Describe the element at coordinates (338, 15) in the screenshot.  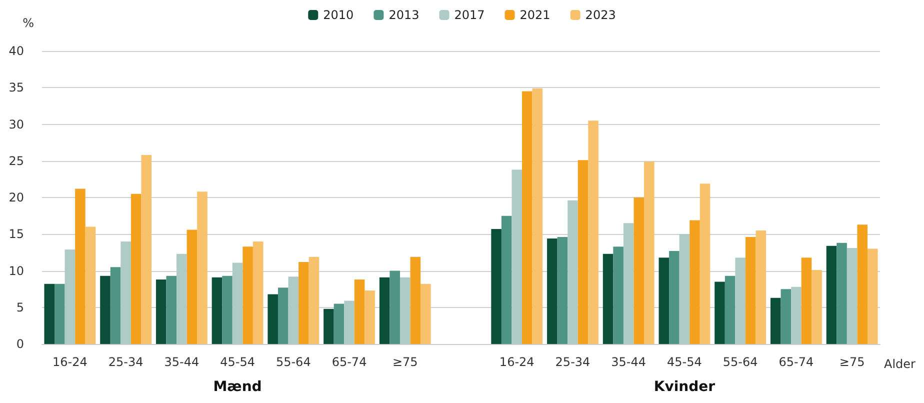
I see `legend-label: 2010` at that location.